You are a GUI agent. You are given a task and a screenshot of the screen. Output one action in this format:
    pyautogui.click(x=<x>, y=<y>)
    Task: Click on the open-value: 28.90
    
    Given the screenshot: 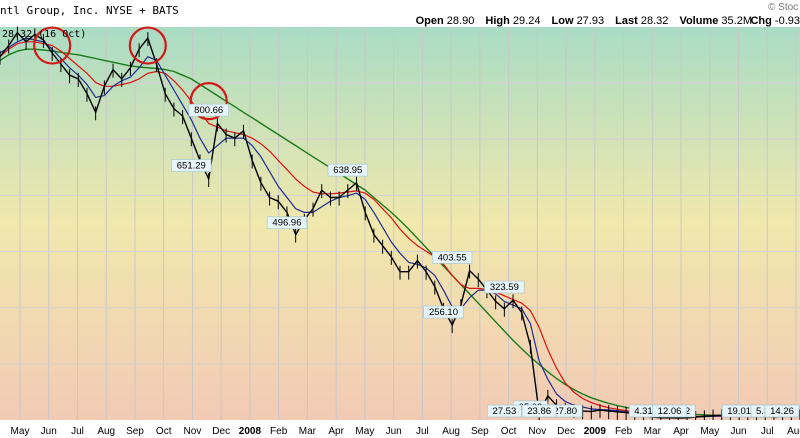 What is the action you would take?
    pyautogui.click(x=460, y=21)
    